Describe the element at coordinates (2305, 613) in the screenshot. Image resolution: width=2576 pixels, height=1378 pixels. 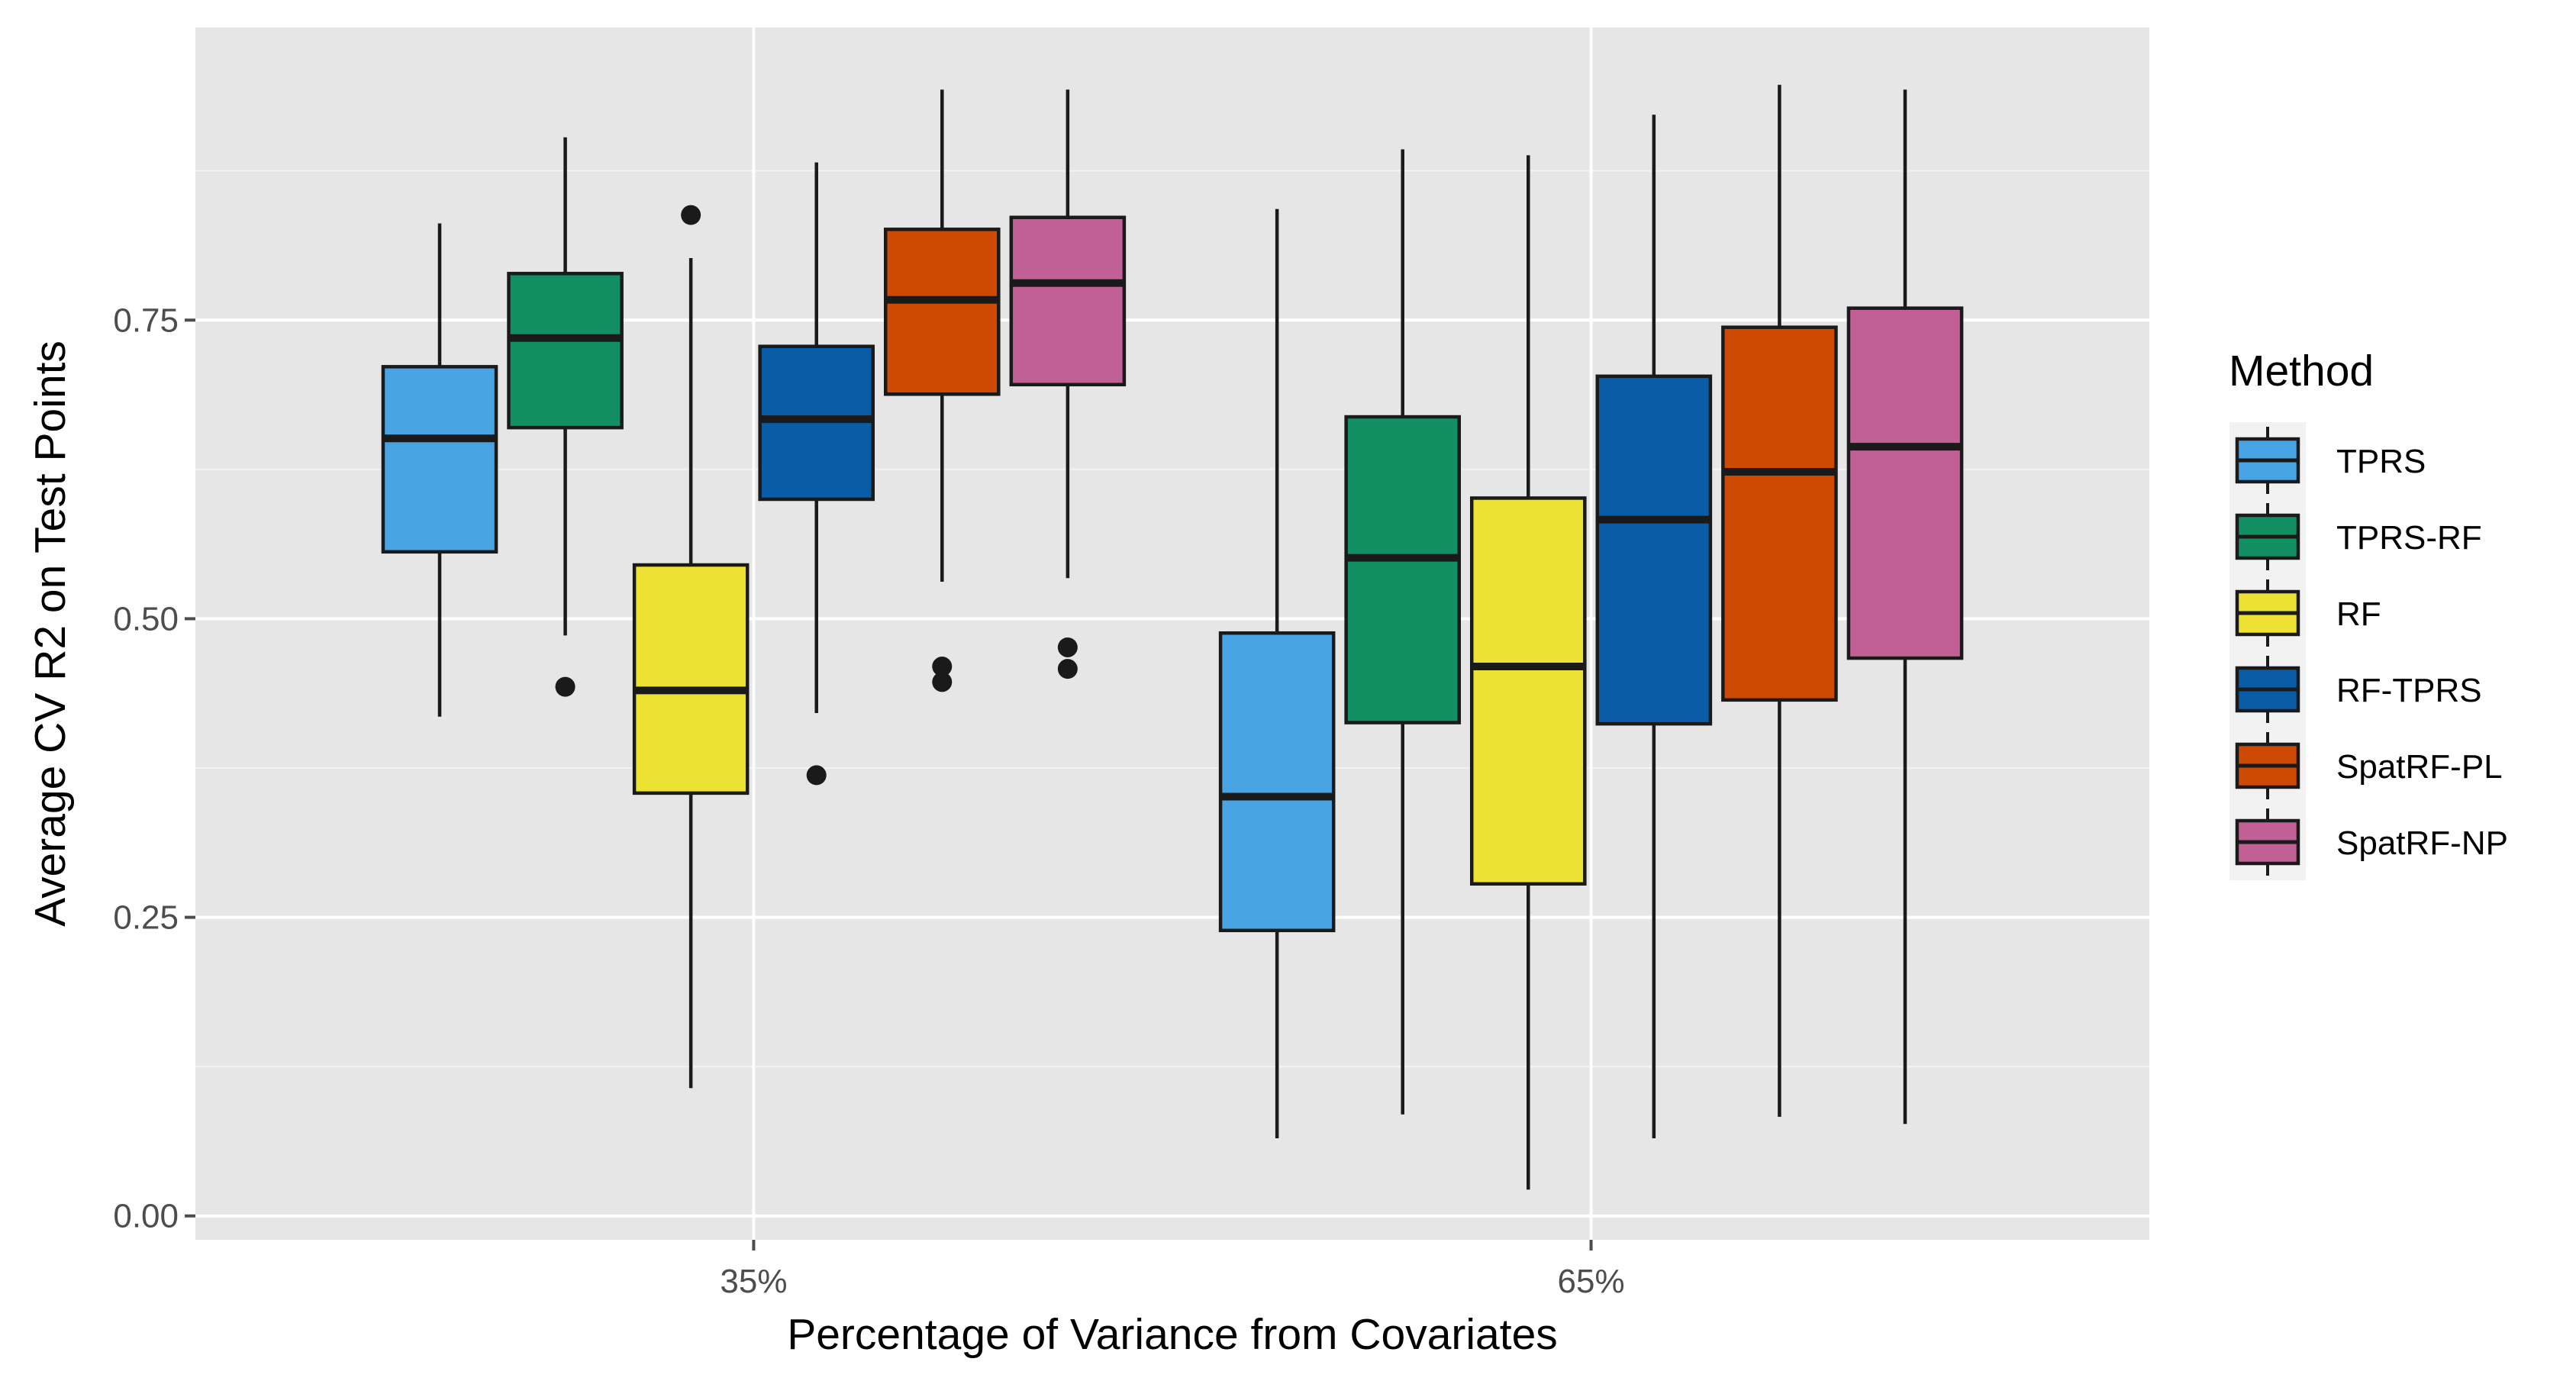
I see `legend-item-RF: RF` at that location.